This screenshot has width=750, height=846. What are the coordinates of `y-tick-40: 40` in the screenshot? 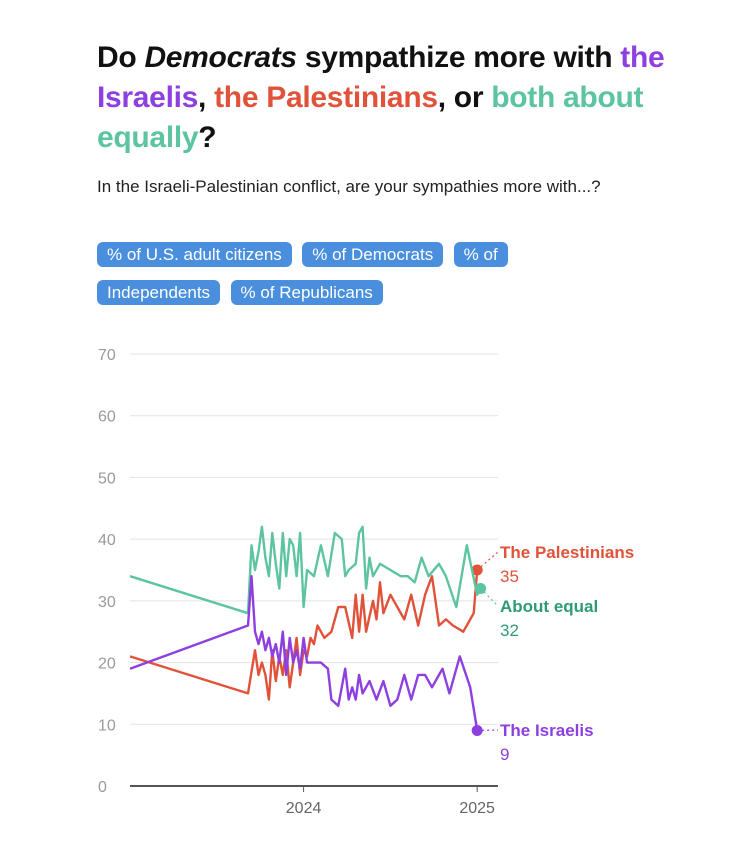 It's located at (107, 540).